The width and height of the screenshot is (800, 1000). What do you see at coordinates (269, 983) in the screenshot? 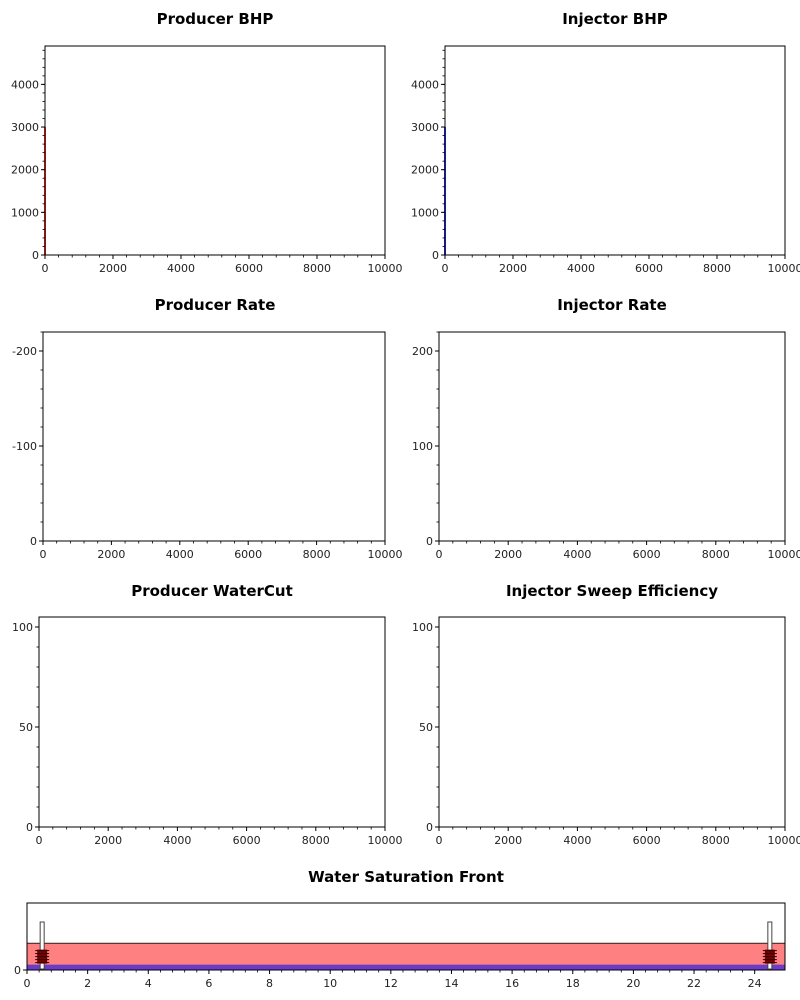
I see `x-tick-label: 8` at bounding box center [269, 983].